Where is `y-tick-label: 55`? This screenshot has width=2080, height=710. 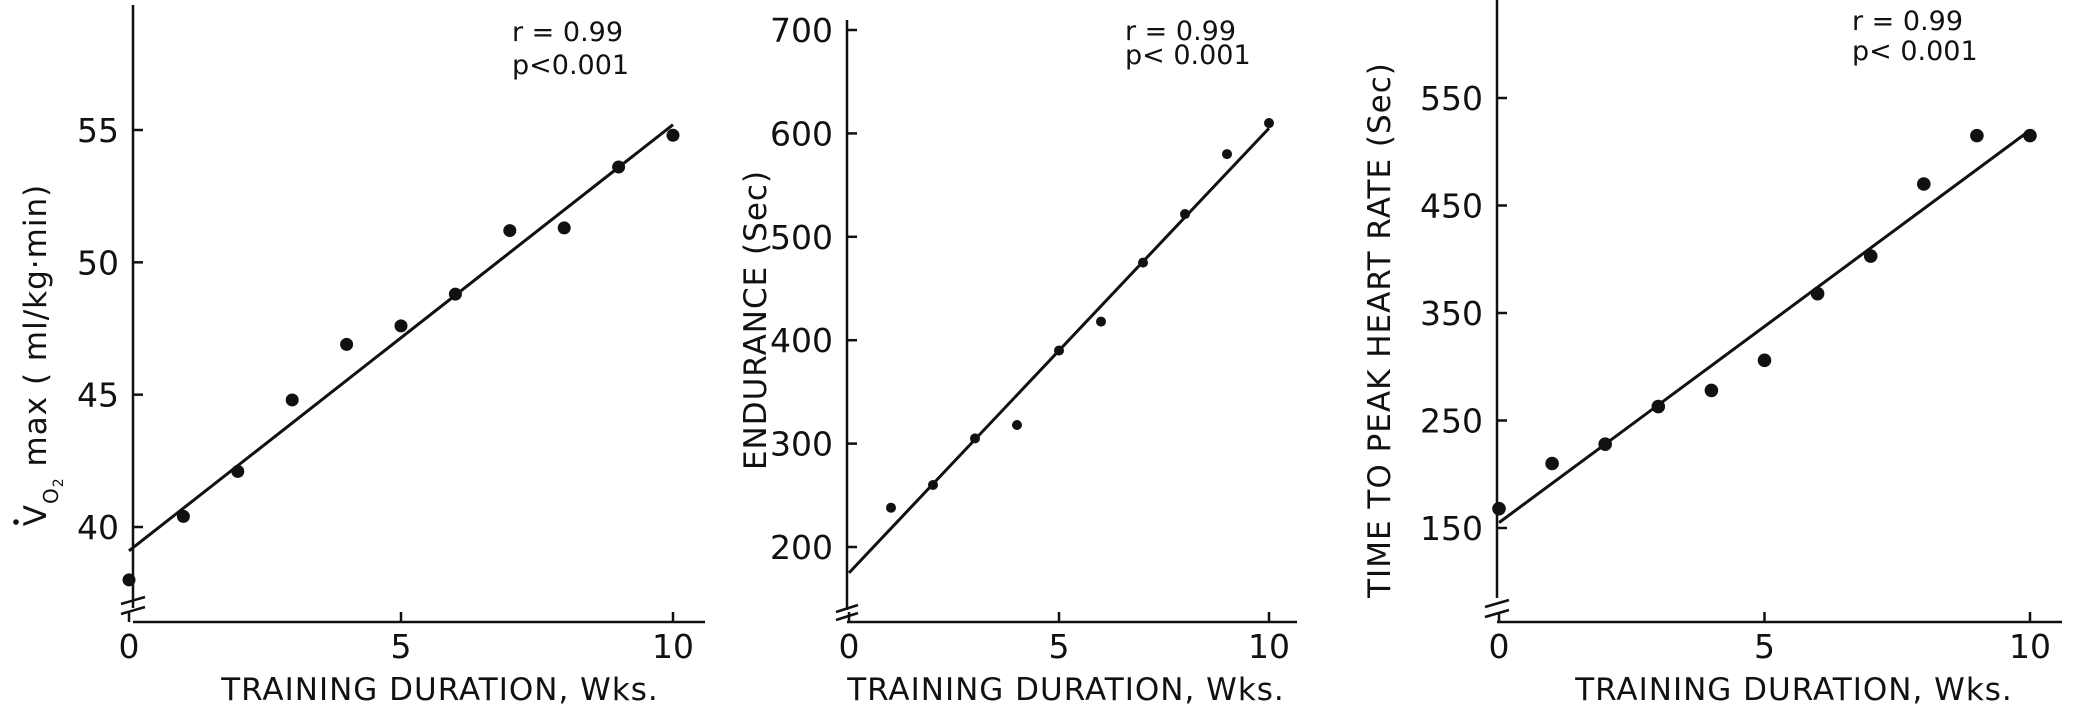
y-tick-label: 55 is located at coordinates (98, 130).